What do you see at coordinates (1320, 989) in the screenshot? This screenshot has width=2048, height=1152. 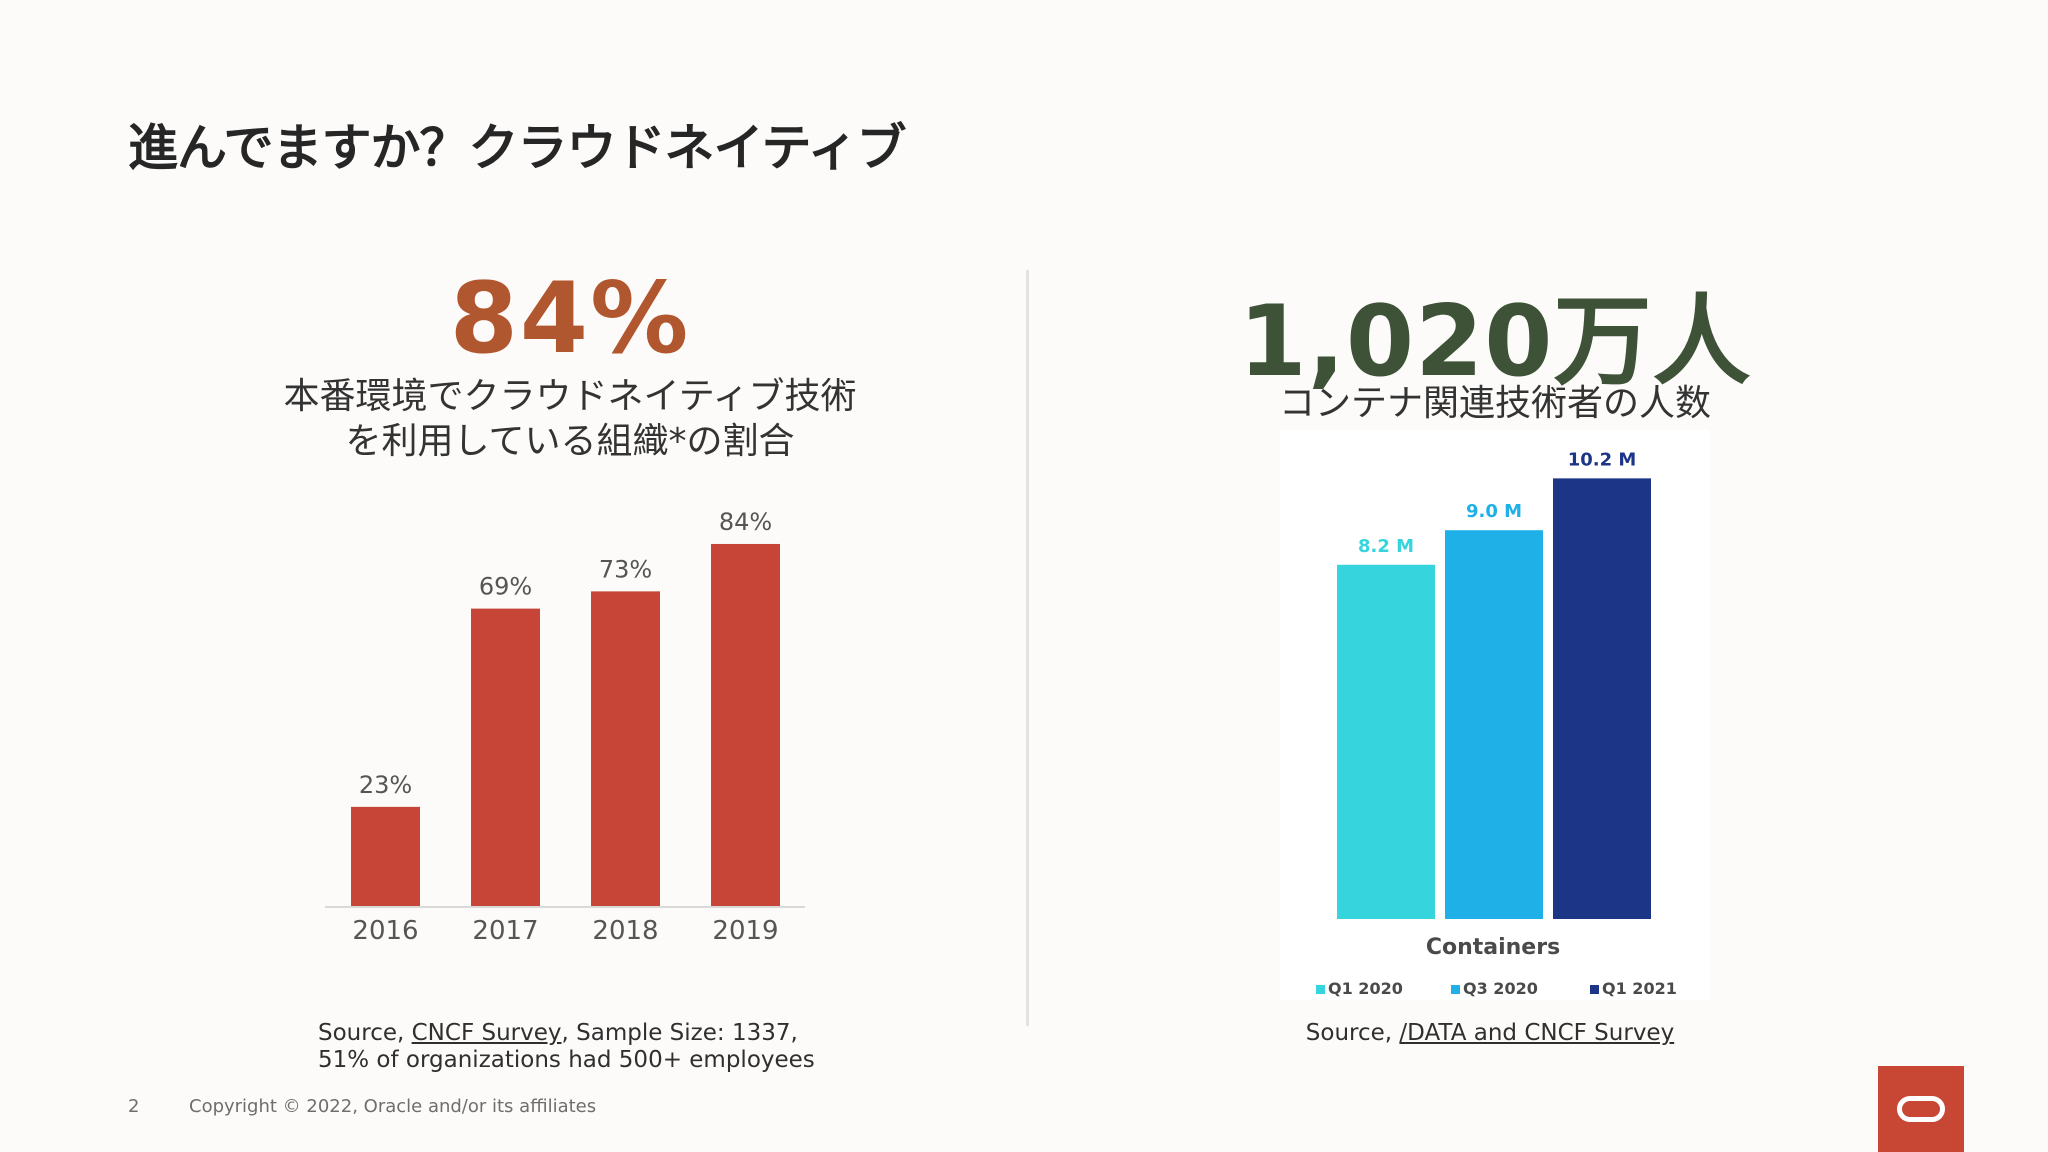 I see `legend-swatch-Q1-2020` at bounding box center [1320, 989].